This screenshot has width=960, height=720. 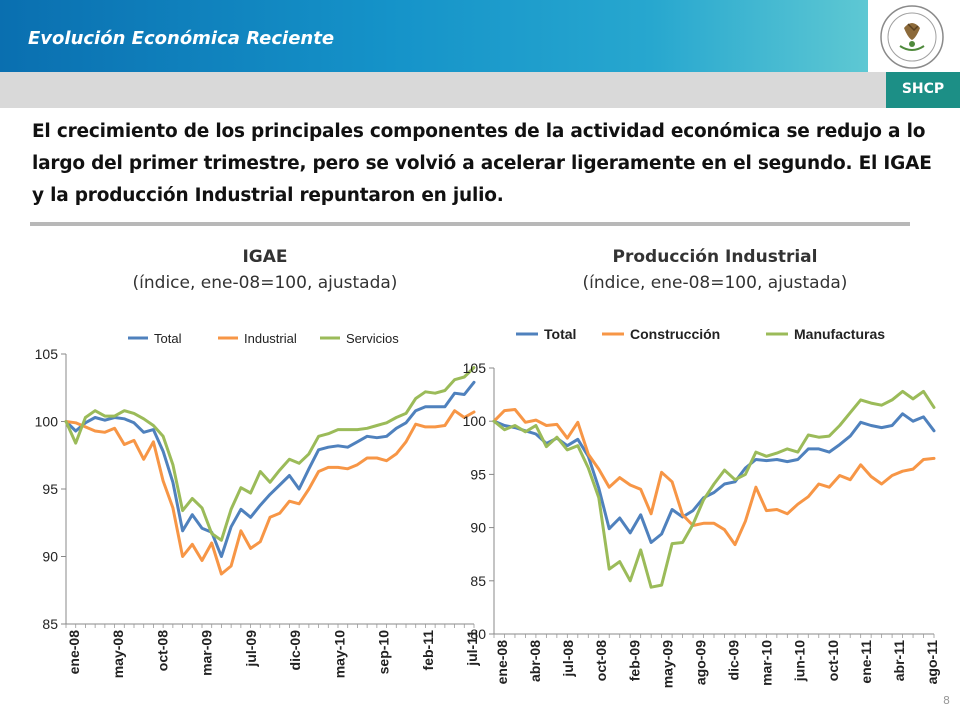 What do you see at coordinates (118, 654) in the screenshot?
I see `igae-x-tick-label: may-08` at bounding box center [118, 654].